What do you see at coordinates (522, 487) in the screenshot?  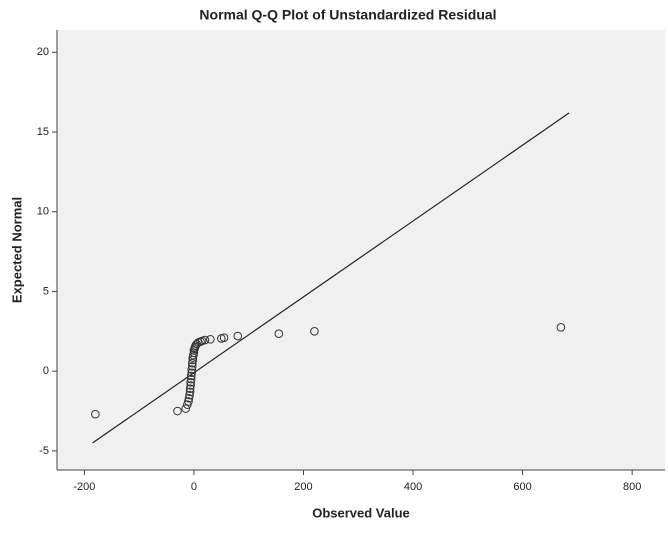 I see `x-tick-label: 600` at bounding box center [522, 487].